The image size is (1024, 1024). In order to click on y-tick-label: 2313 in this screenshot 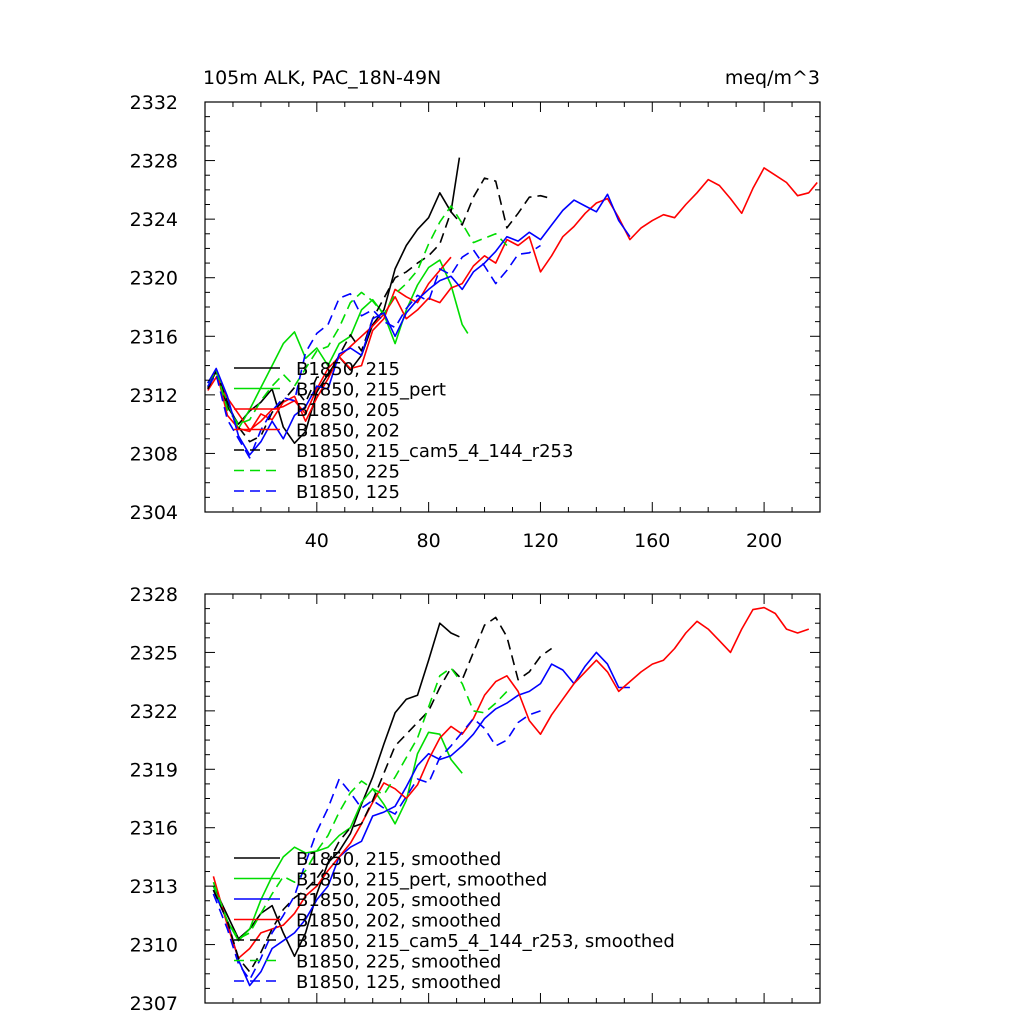, I will do `click(154, 887)`.